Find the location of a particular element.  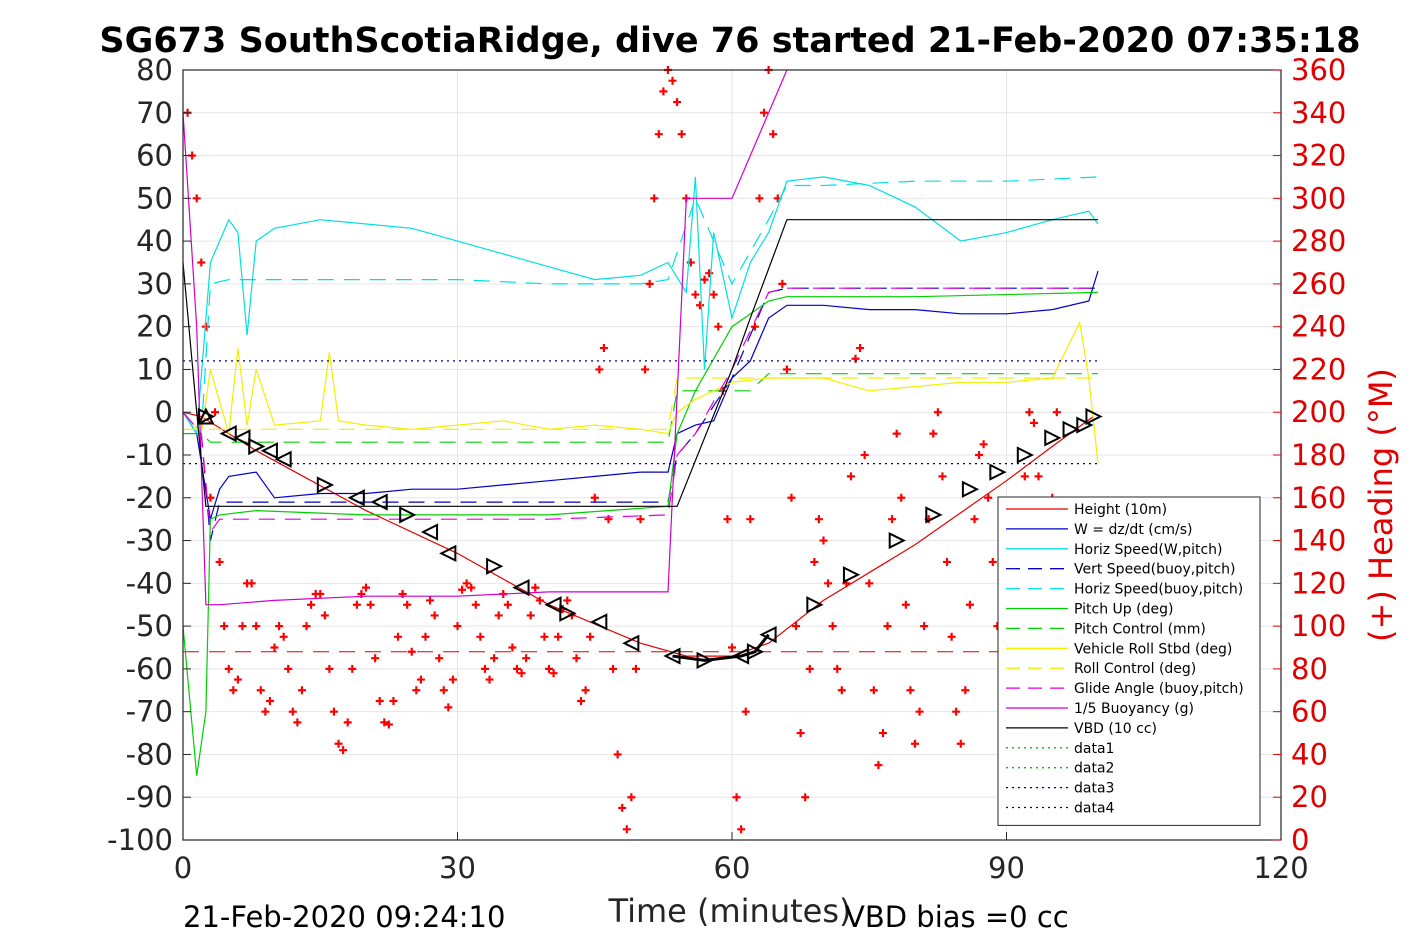

y2-tick-label: 40 is located at coordinates (1309, 754).